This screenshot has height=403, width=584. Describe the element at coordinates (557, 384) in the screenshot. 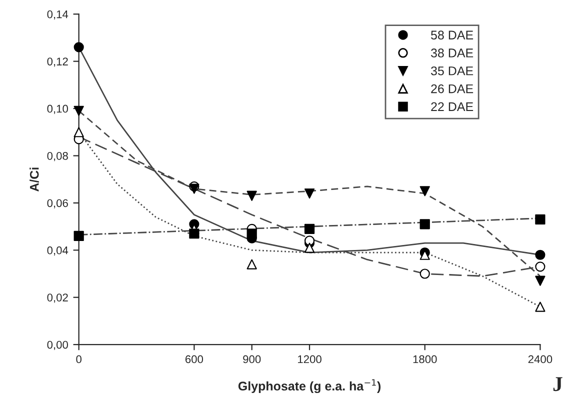

I see `text: J` at that location.